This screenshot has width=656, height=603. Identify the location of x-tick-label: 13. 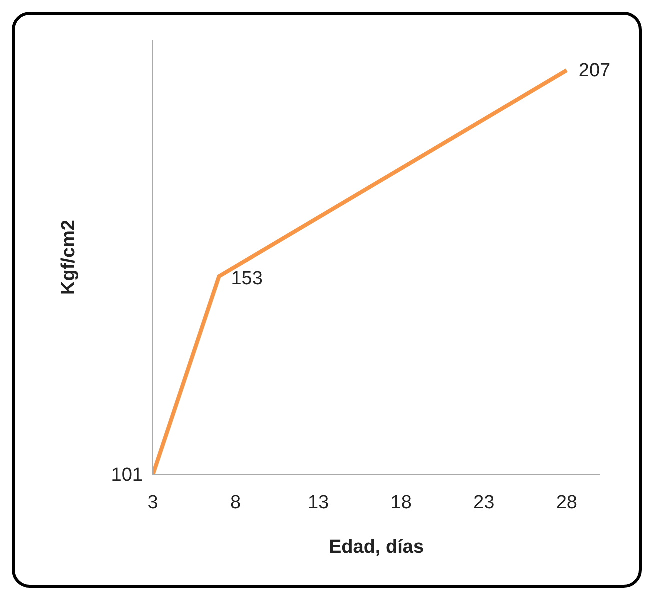
(319, 503).